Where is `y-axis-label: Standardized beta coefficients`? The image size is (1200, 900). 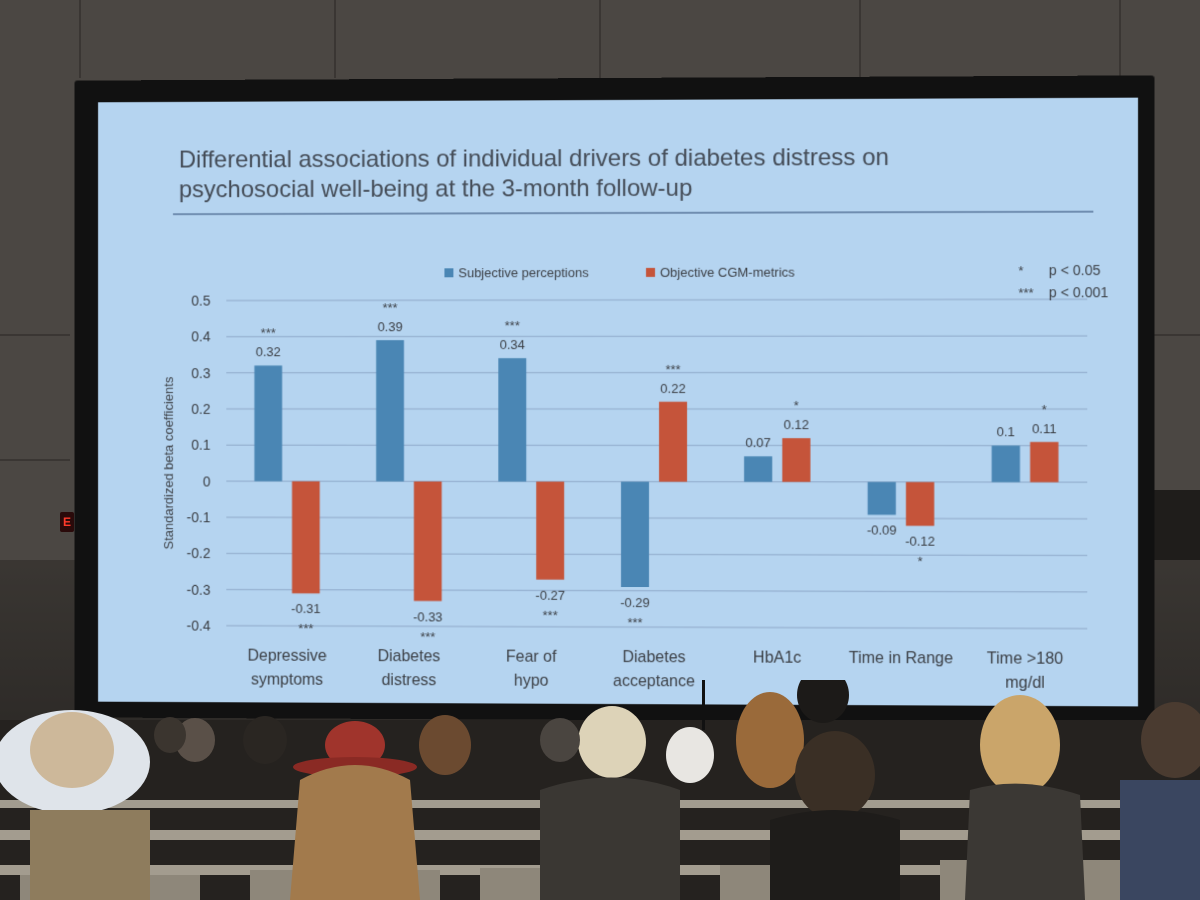 y-axis-label: Standardized beta coefficients is located at coordinates (168, 463).